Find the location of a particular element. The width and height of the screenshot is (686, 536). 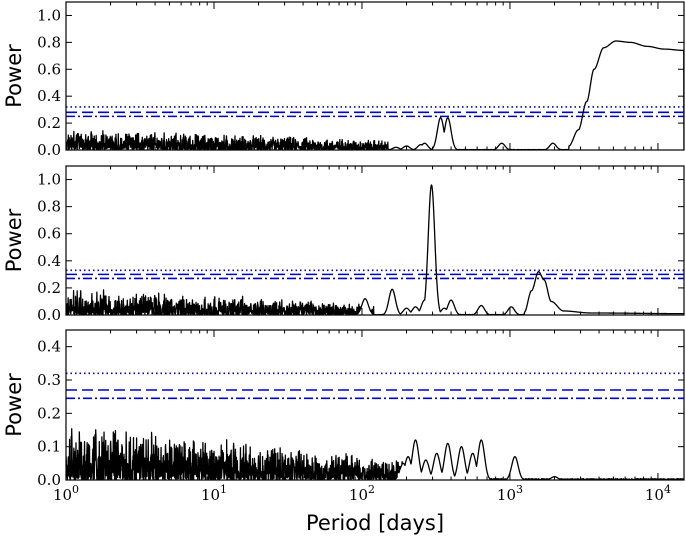

x-axis-label: Period [days] is located at coordinates (375, 523).